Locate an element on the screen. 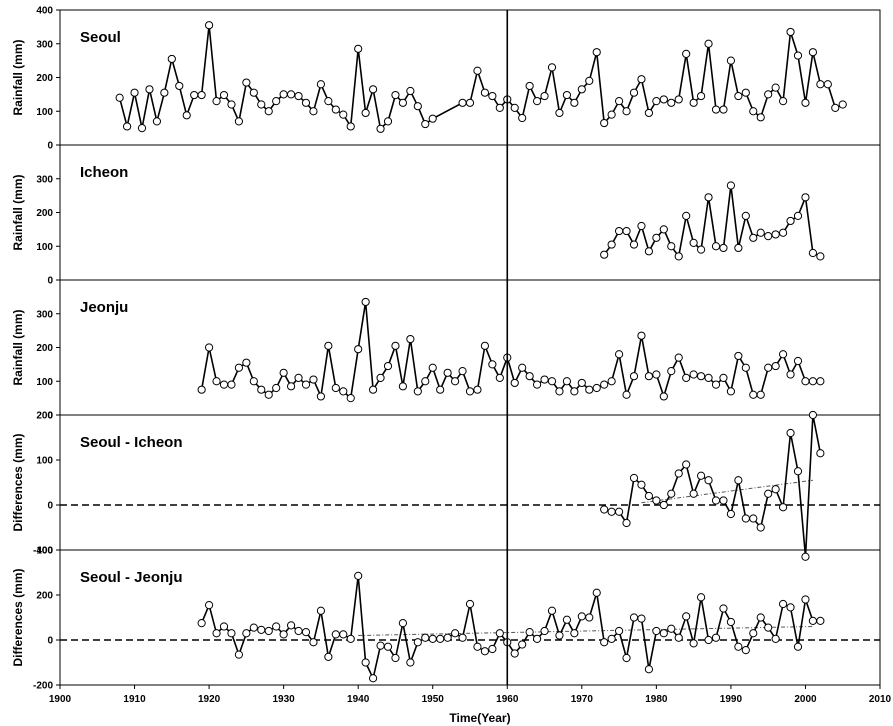 The height and width of the screenshot is (726, 893). x-tick-label: 1940 is located at coordinates (358, 699).